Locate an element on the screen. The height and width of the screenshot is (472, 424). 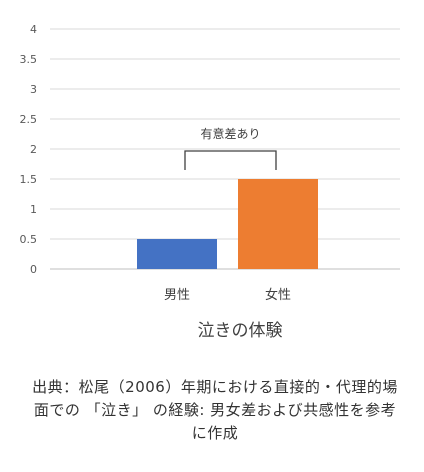
x-category-label: 男性 is located at coordinates (177, 295).